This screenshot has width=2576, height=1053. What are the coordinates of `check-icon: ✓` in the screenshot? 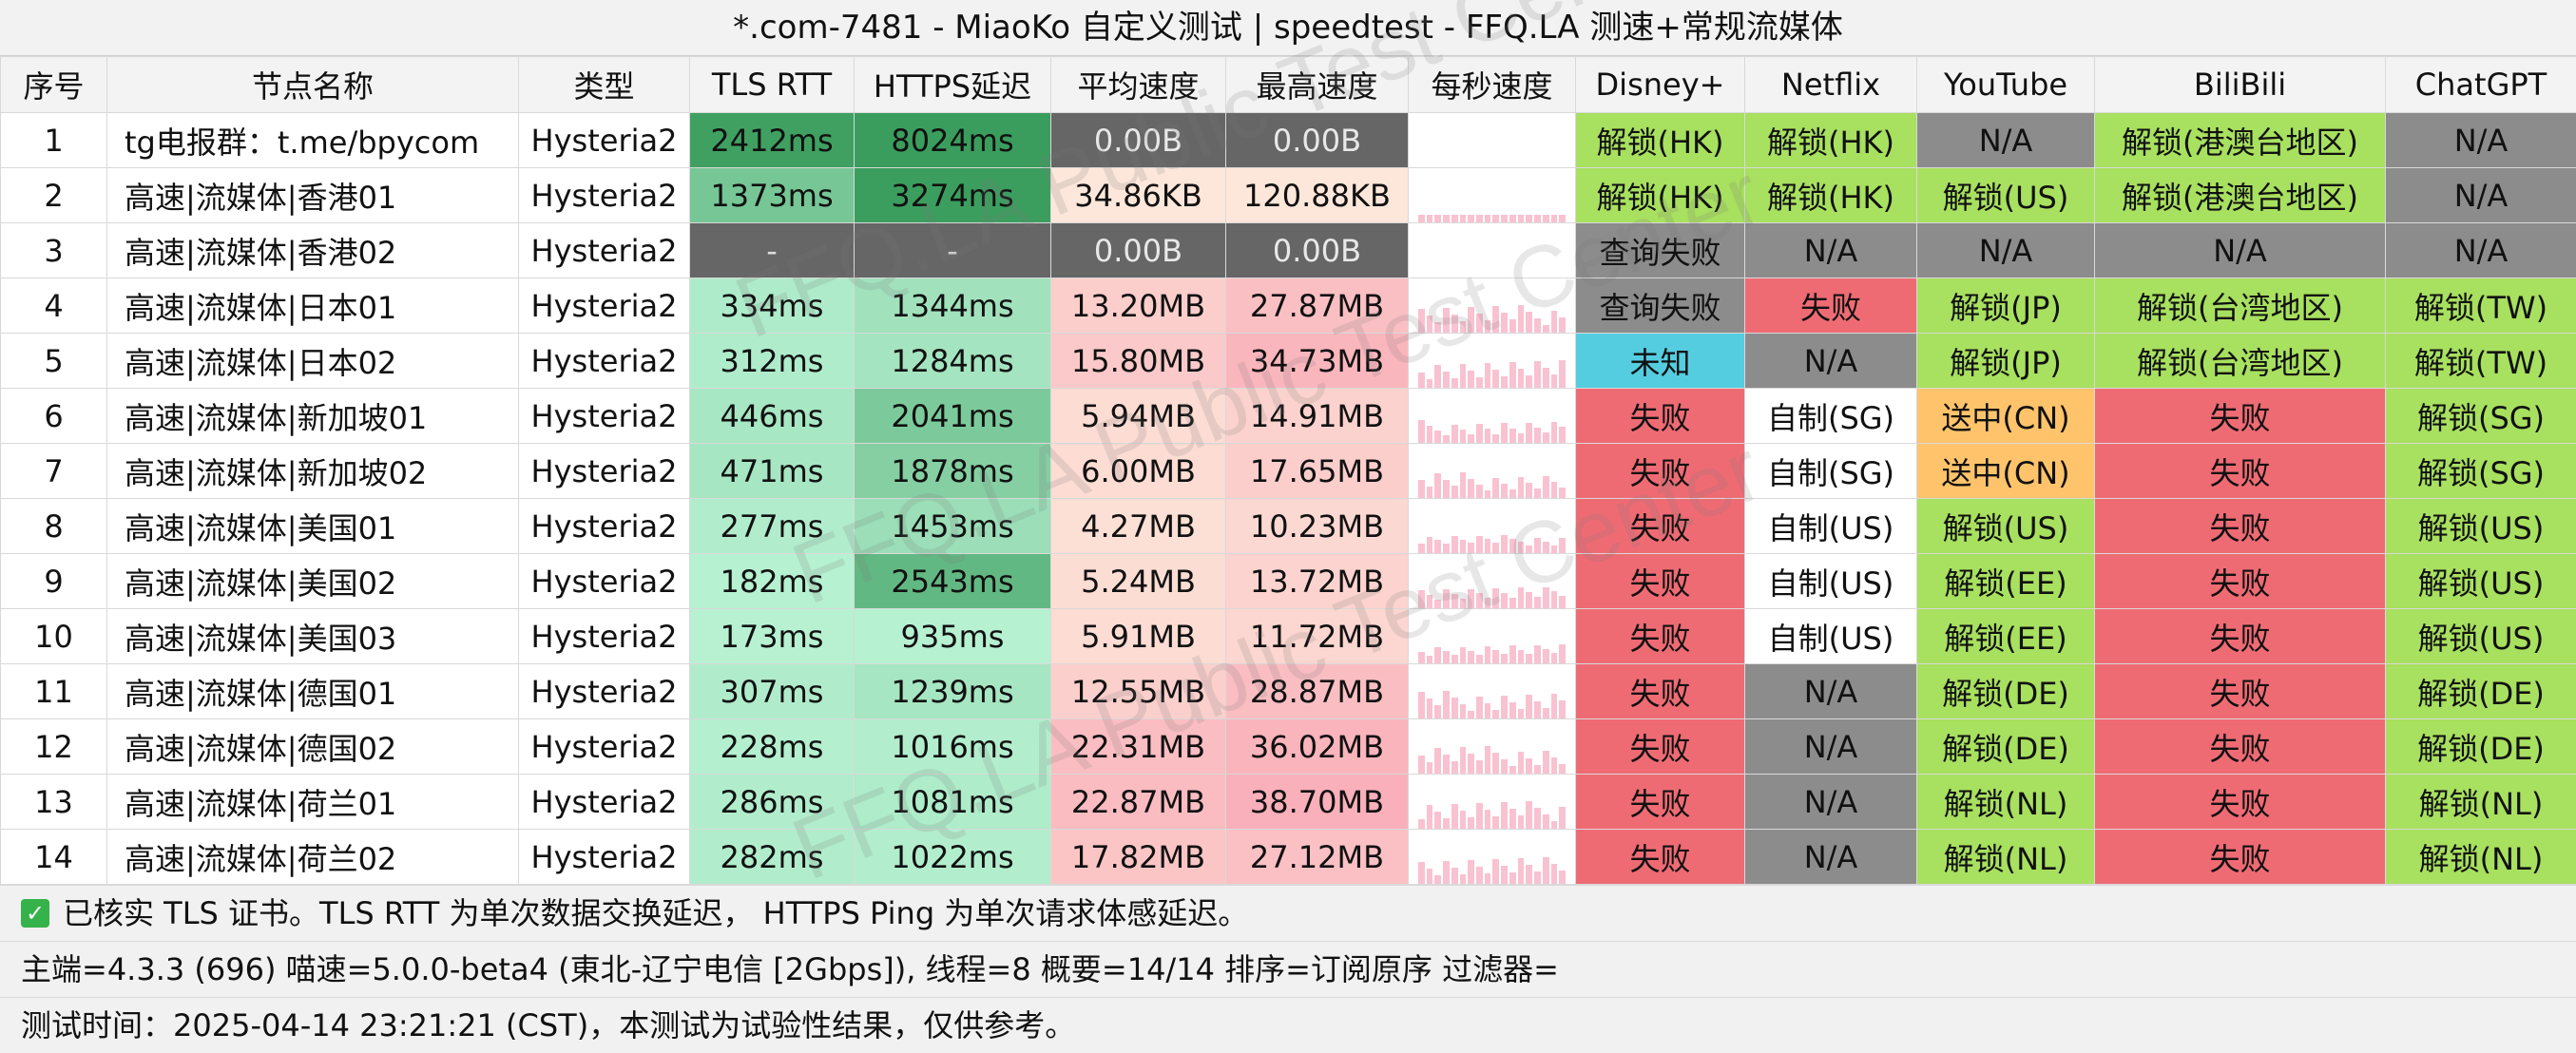 It's located at (35, 913).